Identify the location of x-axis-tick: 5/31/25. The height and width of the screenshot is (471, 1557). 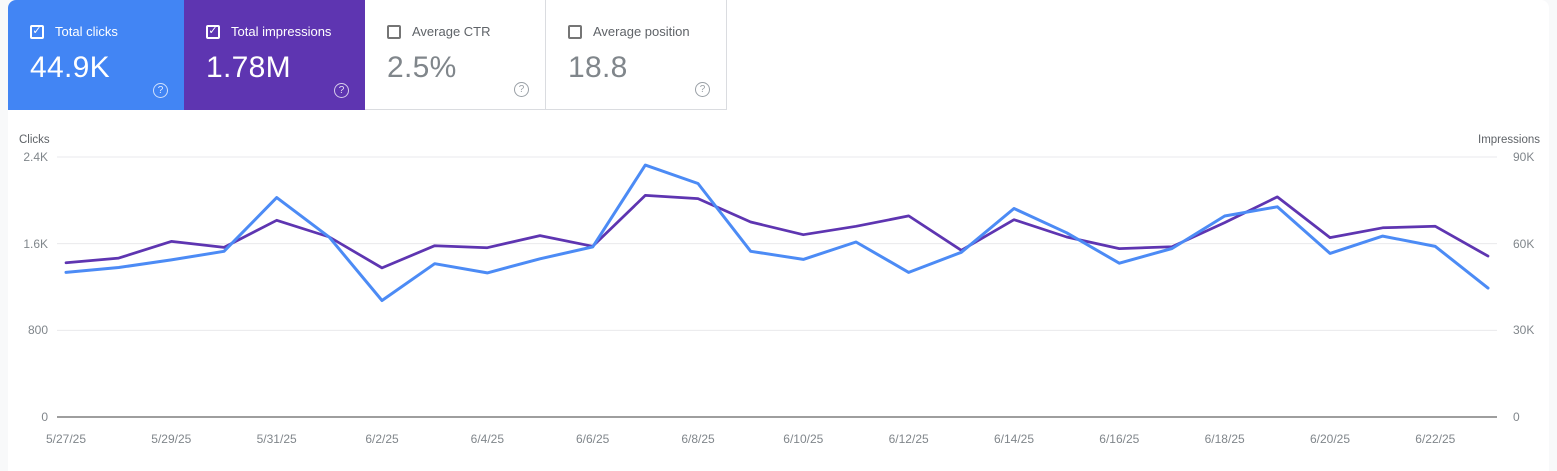
(276, 439).